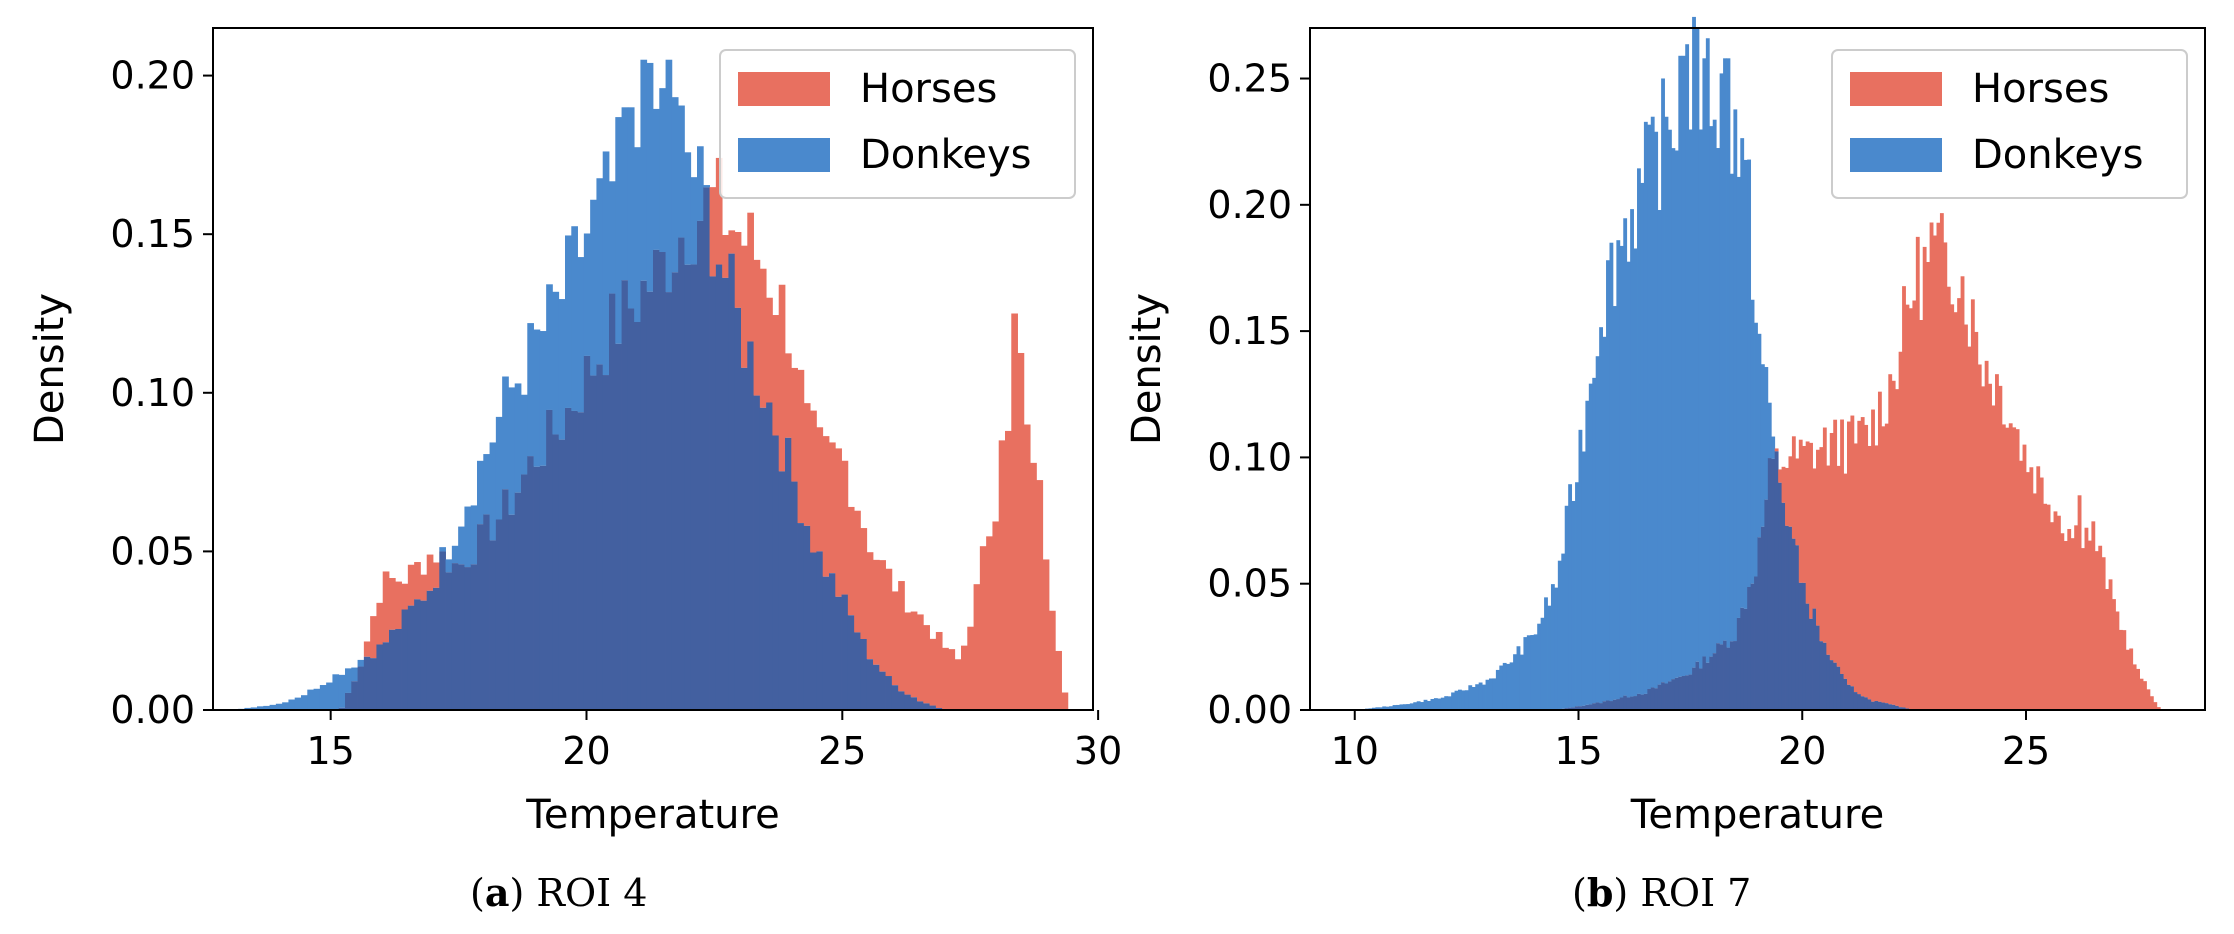 The width and height of the screenshot is (2234, 934). Describe the element at coordinates (497, 892) in the screenshot. I see `caption-label: a` at that location.